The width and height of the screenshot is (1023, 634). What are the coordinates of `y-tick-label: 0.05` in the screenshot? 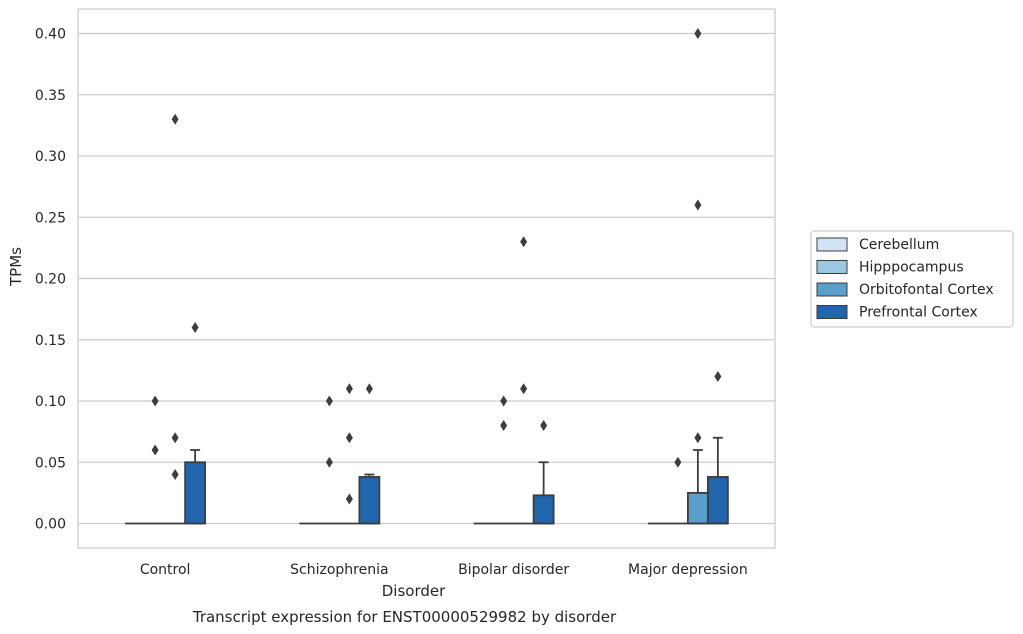 It's located at (50, 463).